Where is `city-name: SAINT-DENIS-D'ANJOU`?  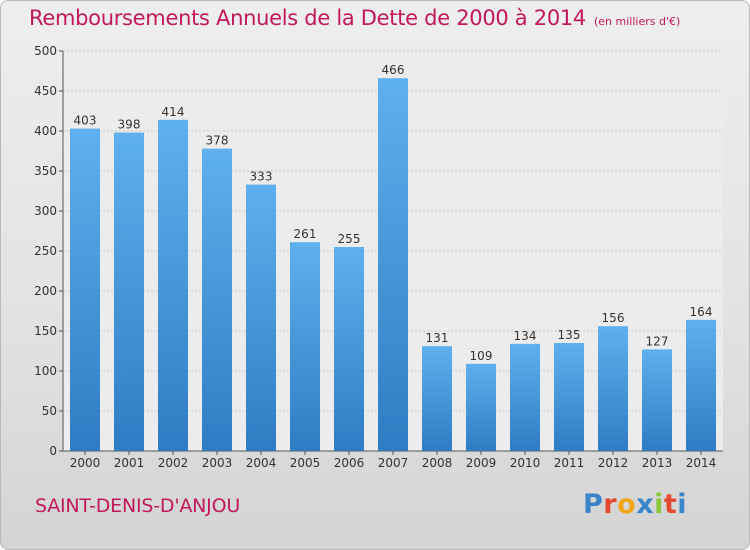
city-name: SAINT-DENIS-D'ANJOU is located at coordinates (138, 506).